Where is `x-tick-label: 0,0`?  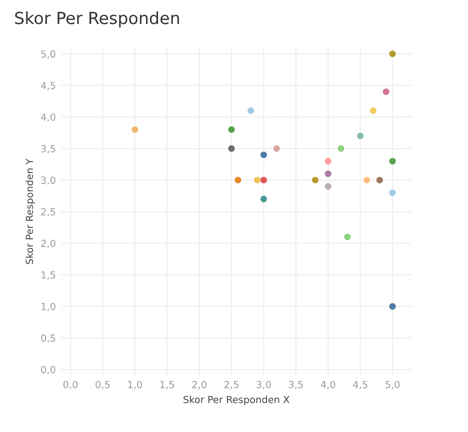
x-tick-label: 0,0 is located at coordinates (70, 385).